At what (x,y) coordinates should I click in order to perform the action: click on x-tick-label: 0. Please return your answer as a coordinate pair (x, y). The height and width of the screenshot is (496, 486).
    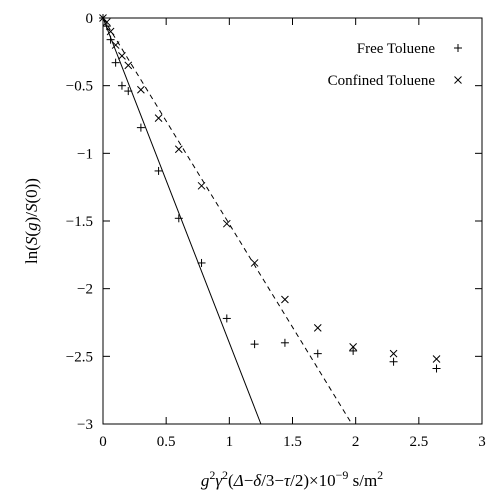
    Looking at the image, I should click on (103, 442).